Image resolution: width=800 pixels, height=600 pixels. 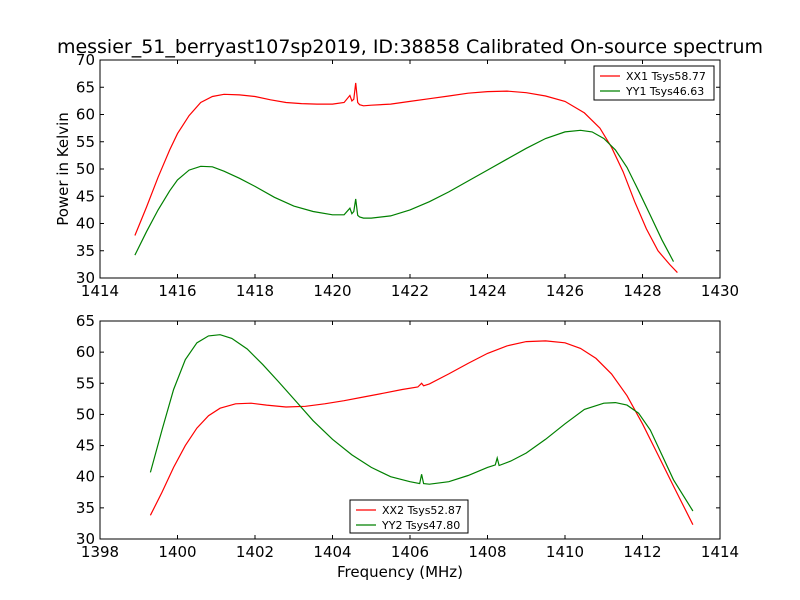 What do you see at coordinates (487, 552) in the screenshot?
I see `x-tick-label: 1408` at bounding box center [487, 552].